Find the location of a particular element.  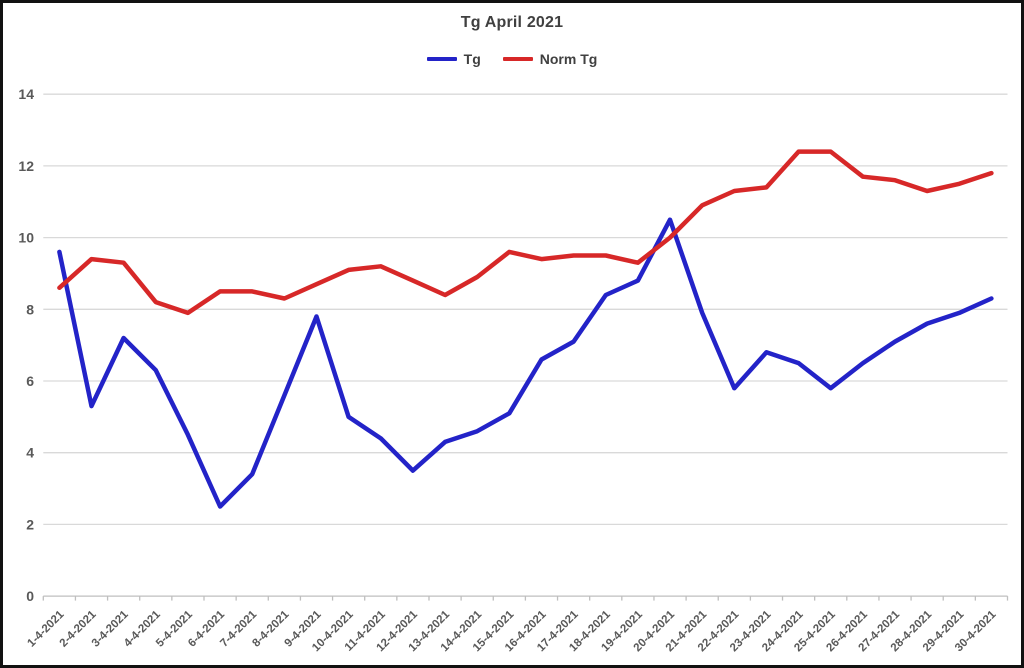

y-axis-label: 2 is located at coordinates (30, 524).